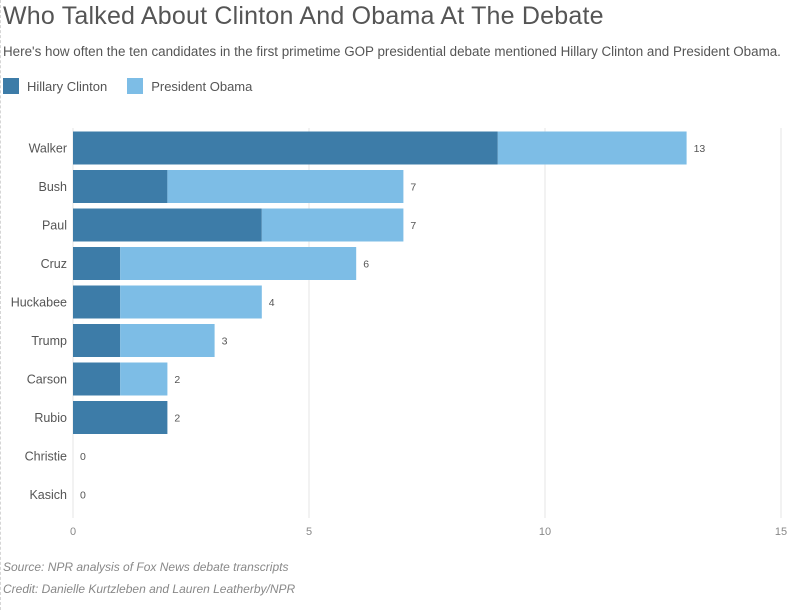  What do you see at coordinates (47, 380) in the screenshot?
I see `category-label: Carson` at bounding box center [47, 380].